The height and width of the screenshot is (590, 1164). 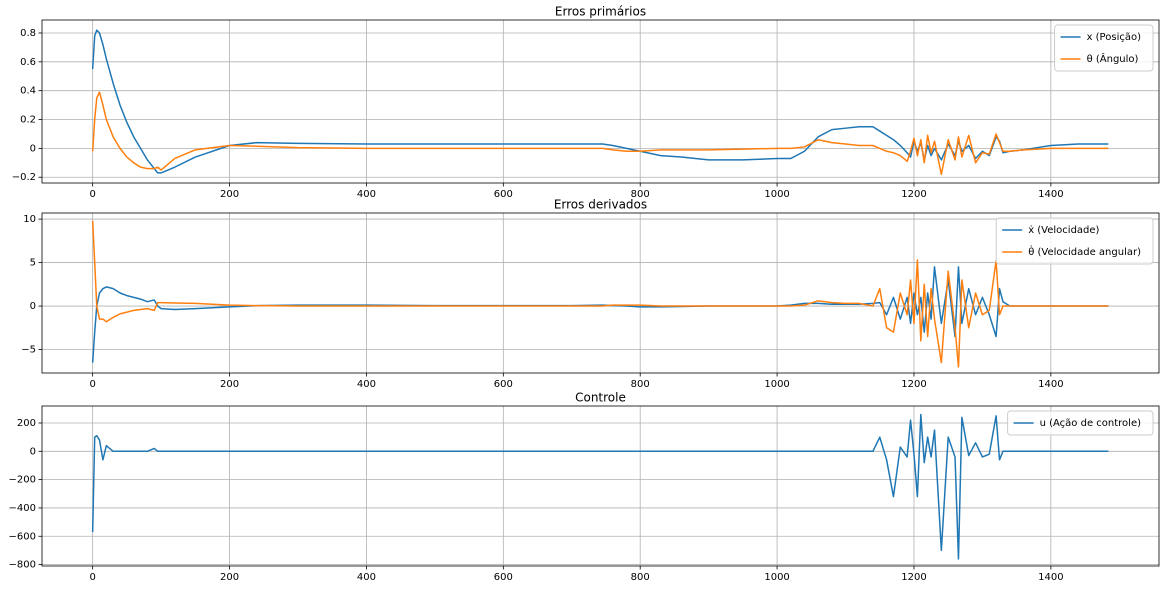 What do you see at coordinates (22, 565) in the screenshot?
I see `y-tick-label: −800` at bounding box center [22, 565].